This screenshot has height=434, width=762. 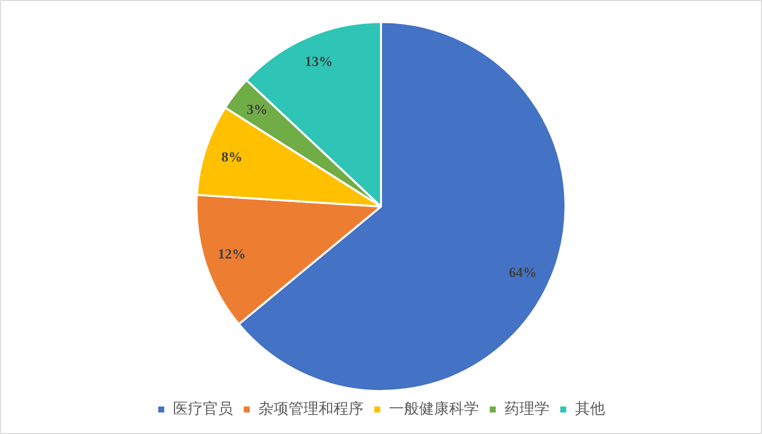 I want to click on legend-label: 其他, so click(x=589, y=408).